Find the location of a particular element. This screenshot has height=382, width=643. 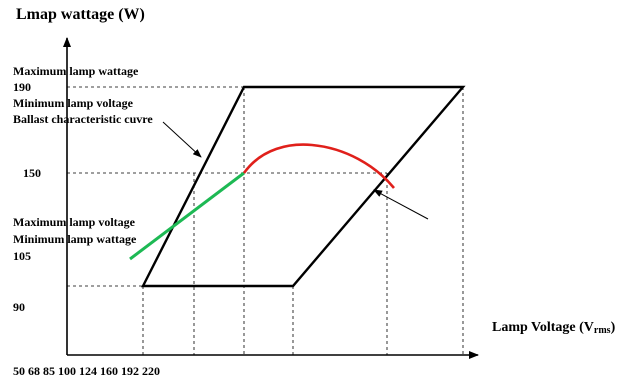

min-voltage-label: Minimum lamp voltage is located at coordinates (73, 103).